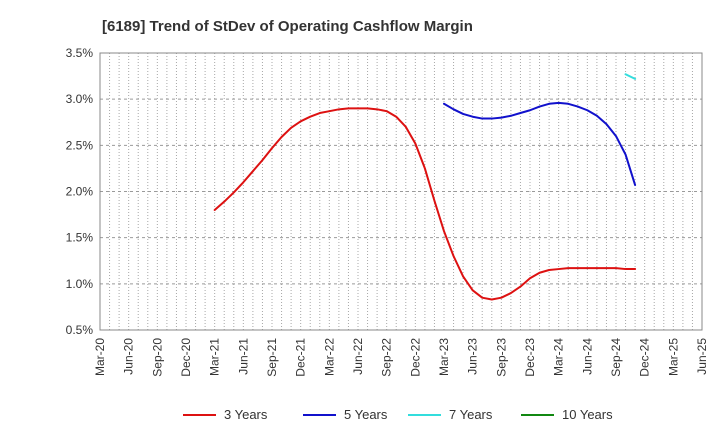 This screenshot has width=720, height=445. Describe the element at coordinates (358, 356) in the screenshot. I see `x-tick-label: Jun-22` at that location.